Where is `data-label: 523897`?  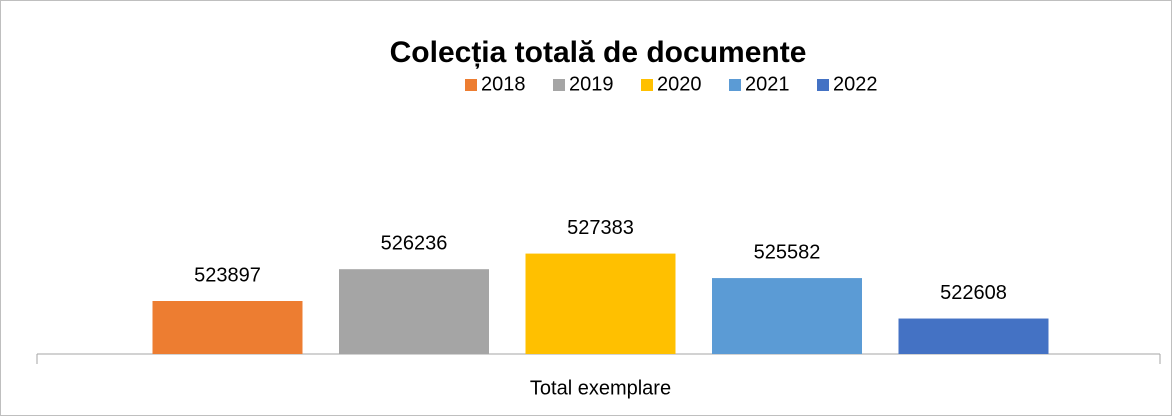
data-label: 523897 is located at coordinates (227, 275).